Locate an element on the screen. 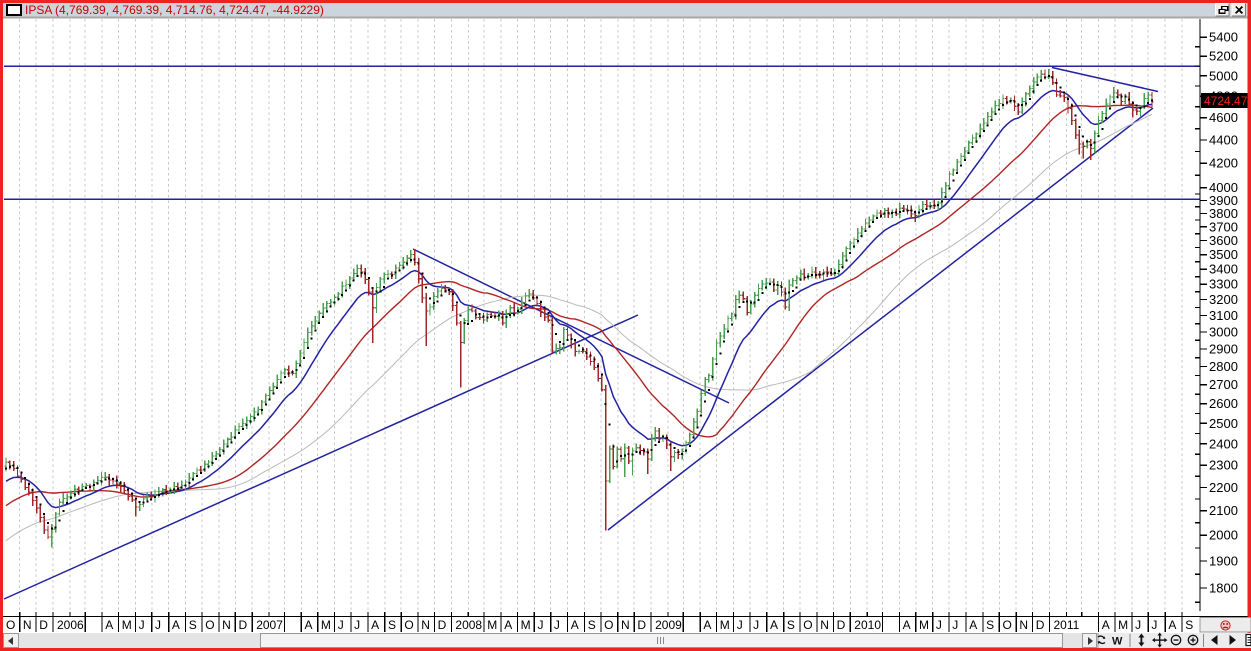 This screenshot has height=651, width=1251. svg-text: 2006 is located at coordinates (70, 625).